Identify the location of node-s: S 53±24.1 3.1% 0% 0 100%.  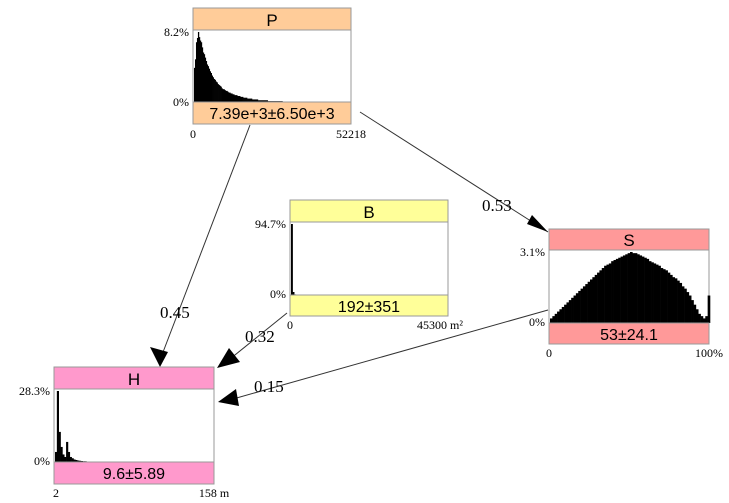
(621, 294).